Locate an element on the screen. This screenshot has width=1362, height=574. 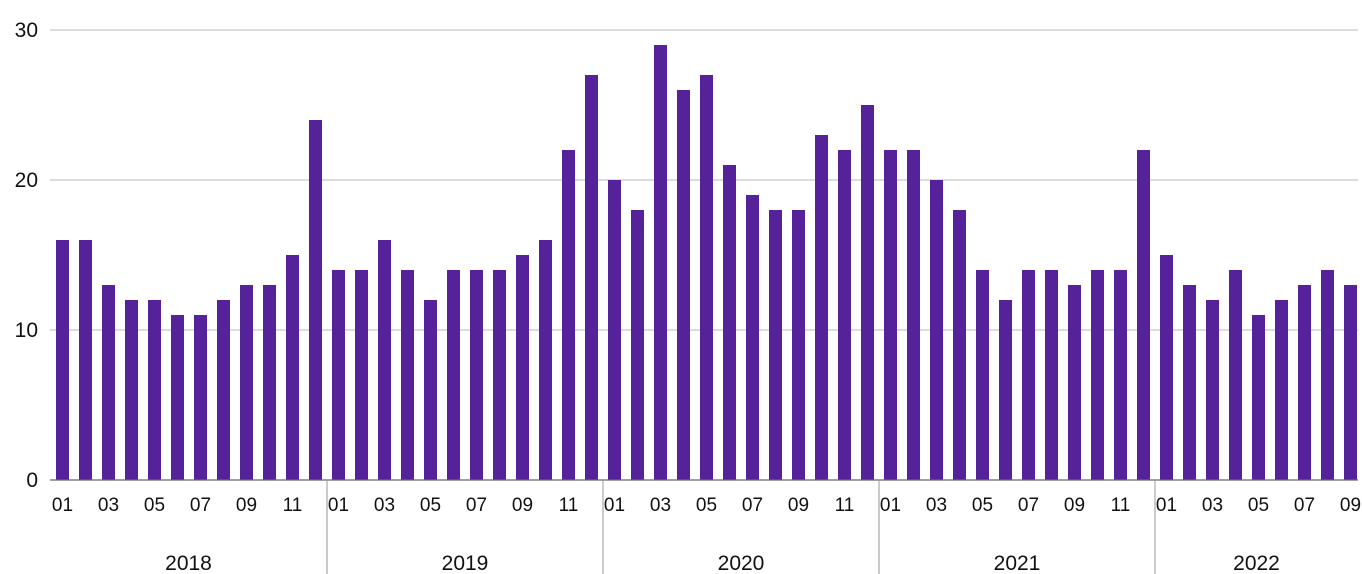
year-label: 2018 is located at coordinates (188, 563).